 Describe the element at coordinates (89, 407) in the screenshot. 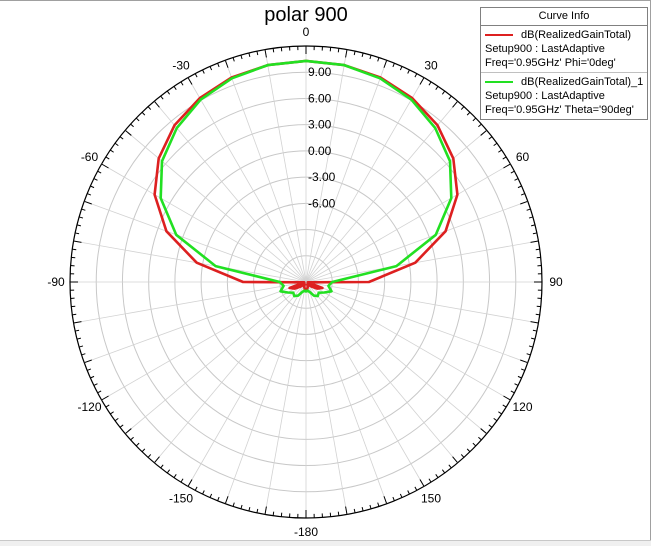

I see `angle-tick-label: -120` at that location.